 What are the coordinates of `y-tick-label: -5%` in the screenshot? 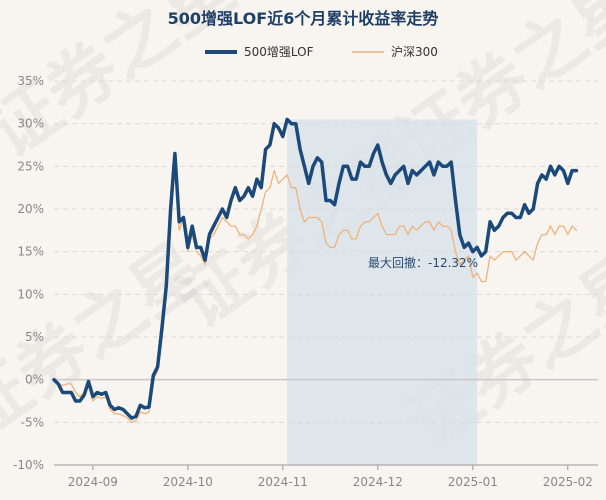 It's located at (32, 422).